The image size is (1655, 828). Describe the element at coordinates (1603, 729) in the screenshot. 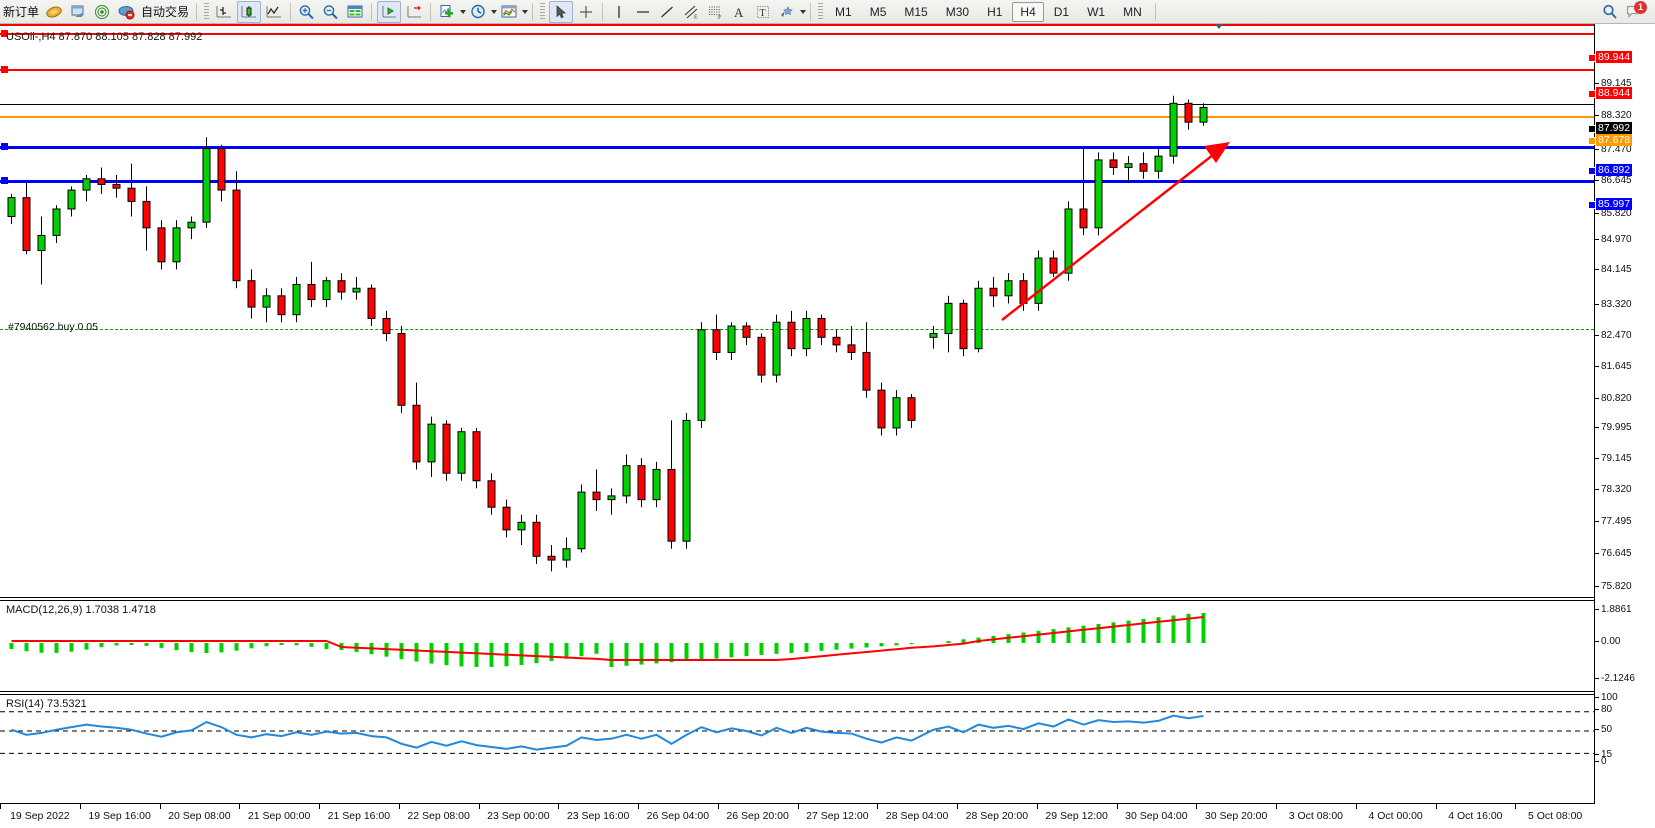

I see `rsi-tick: 50` at that location.